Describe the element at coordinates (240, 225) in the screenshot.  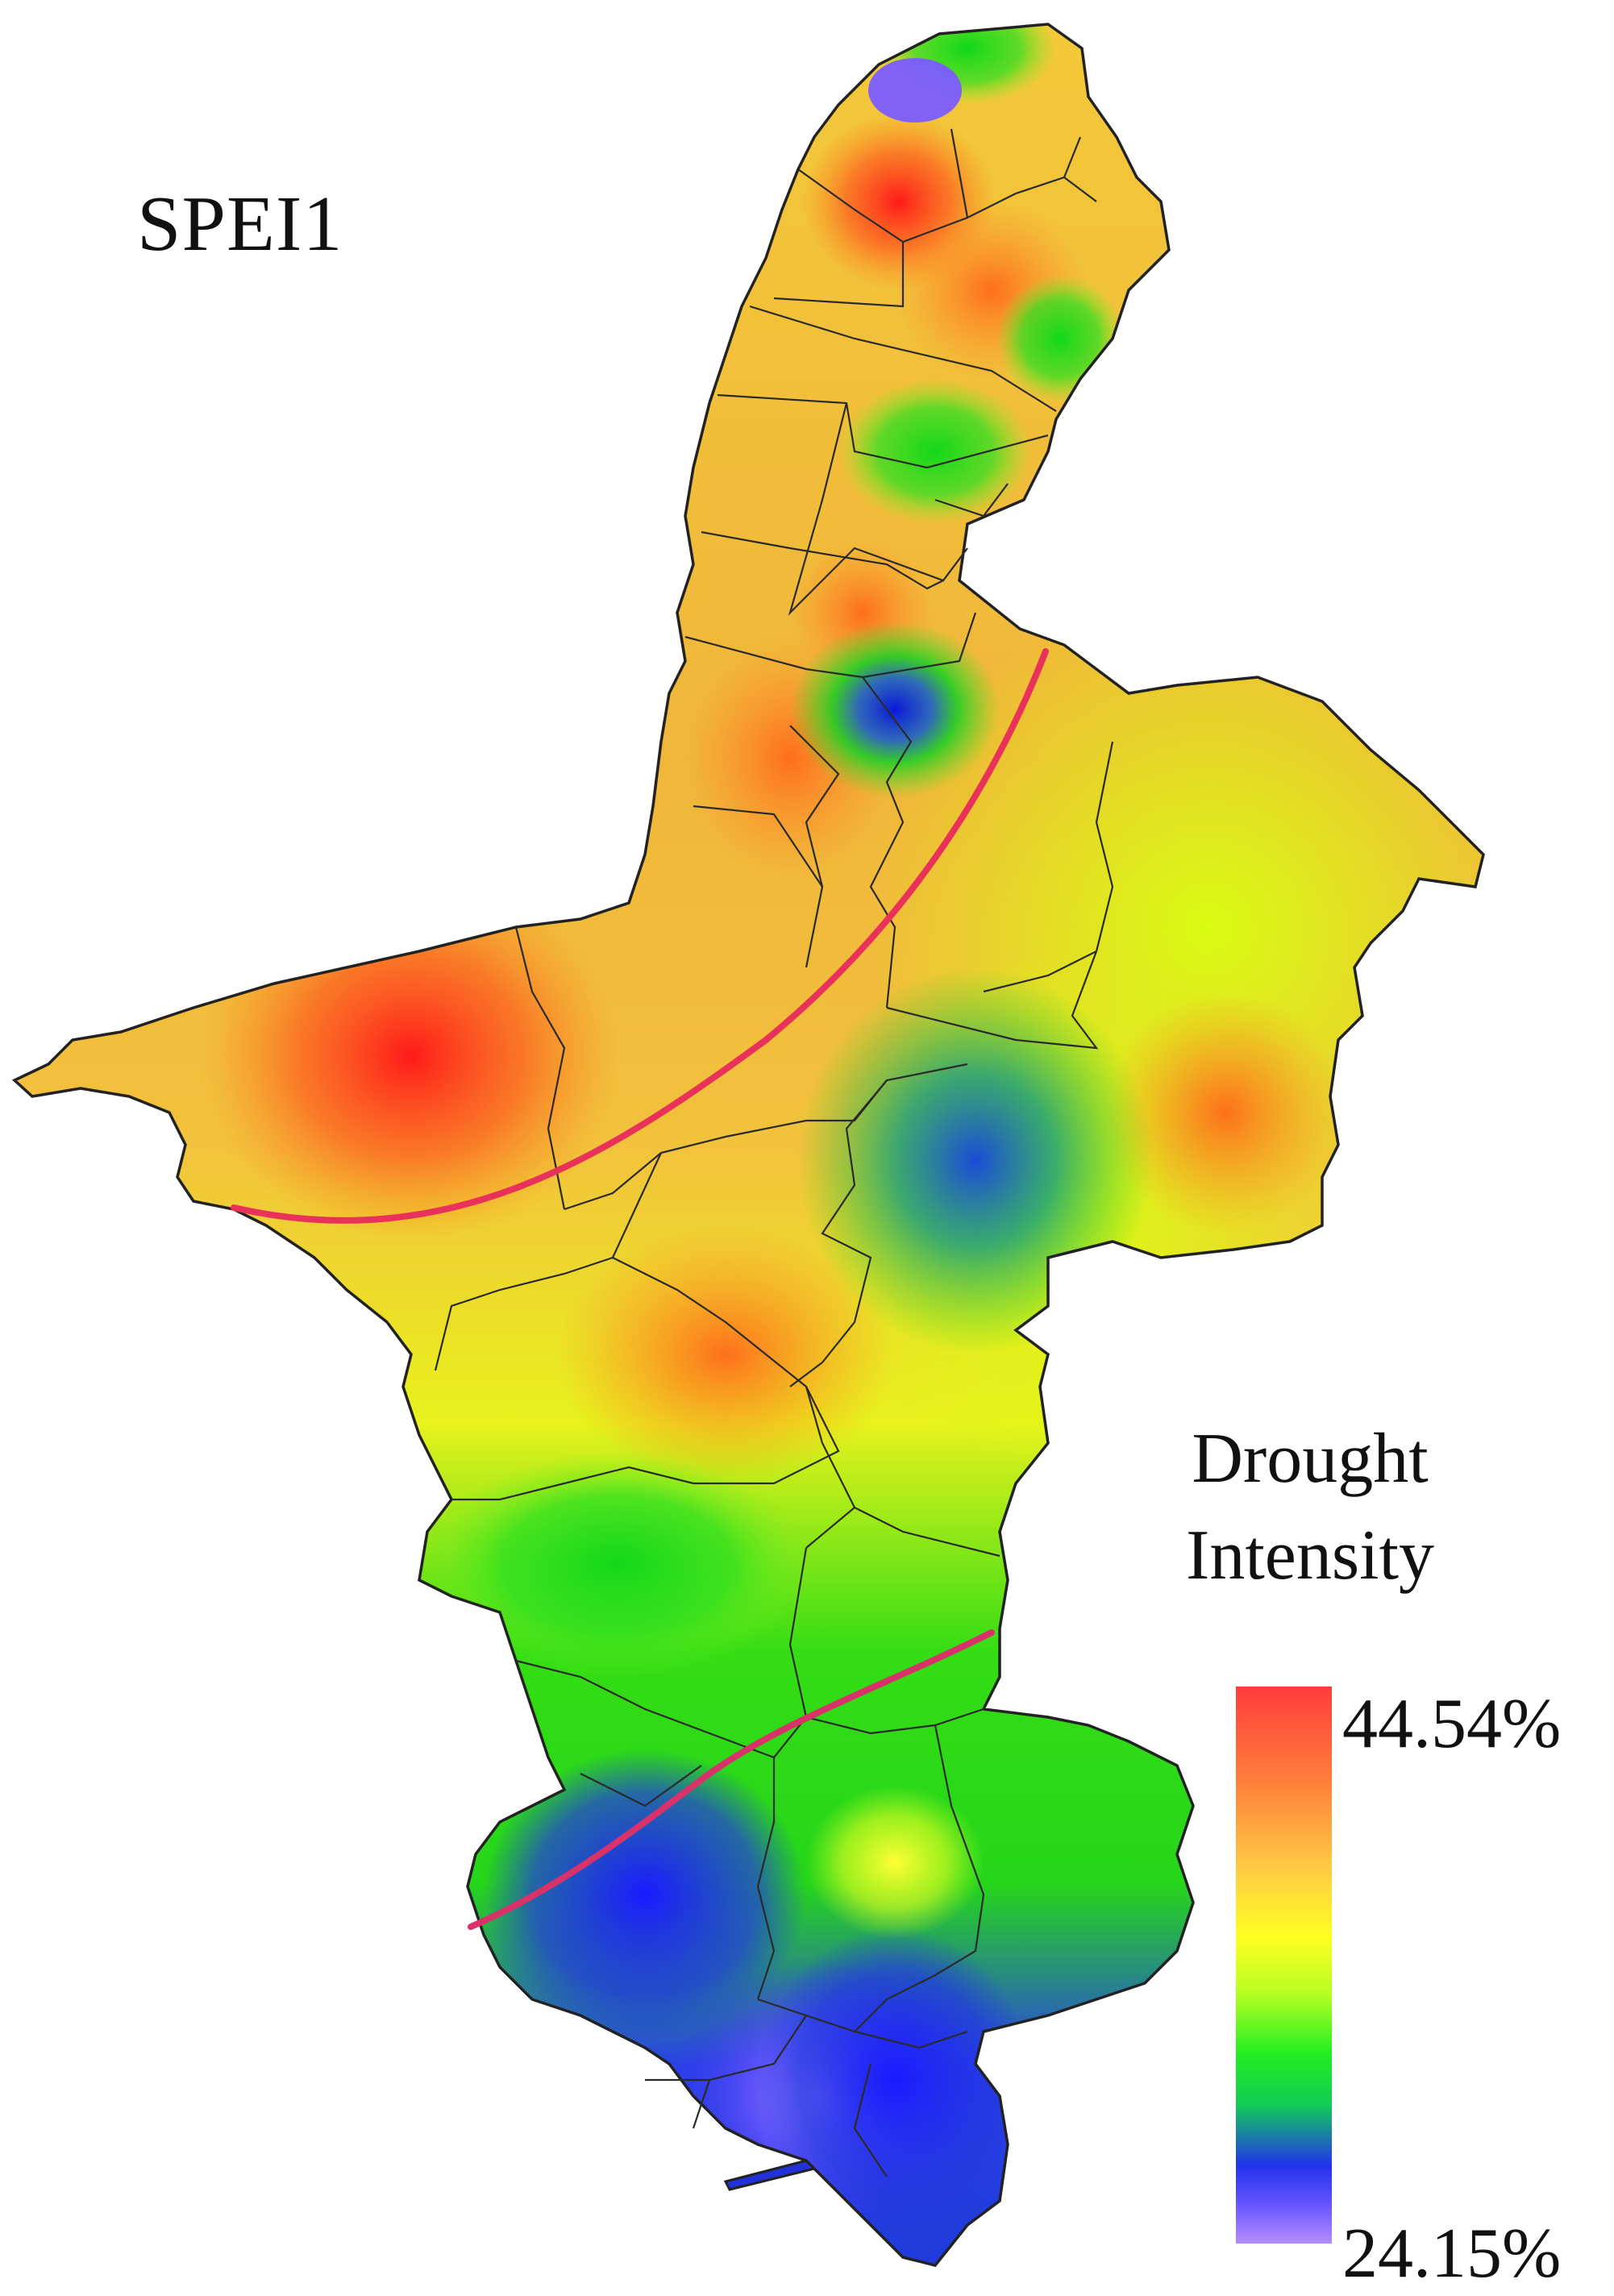
I see `map-title: SPEI1` at that location.